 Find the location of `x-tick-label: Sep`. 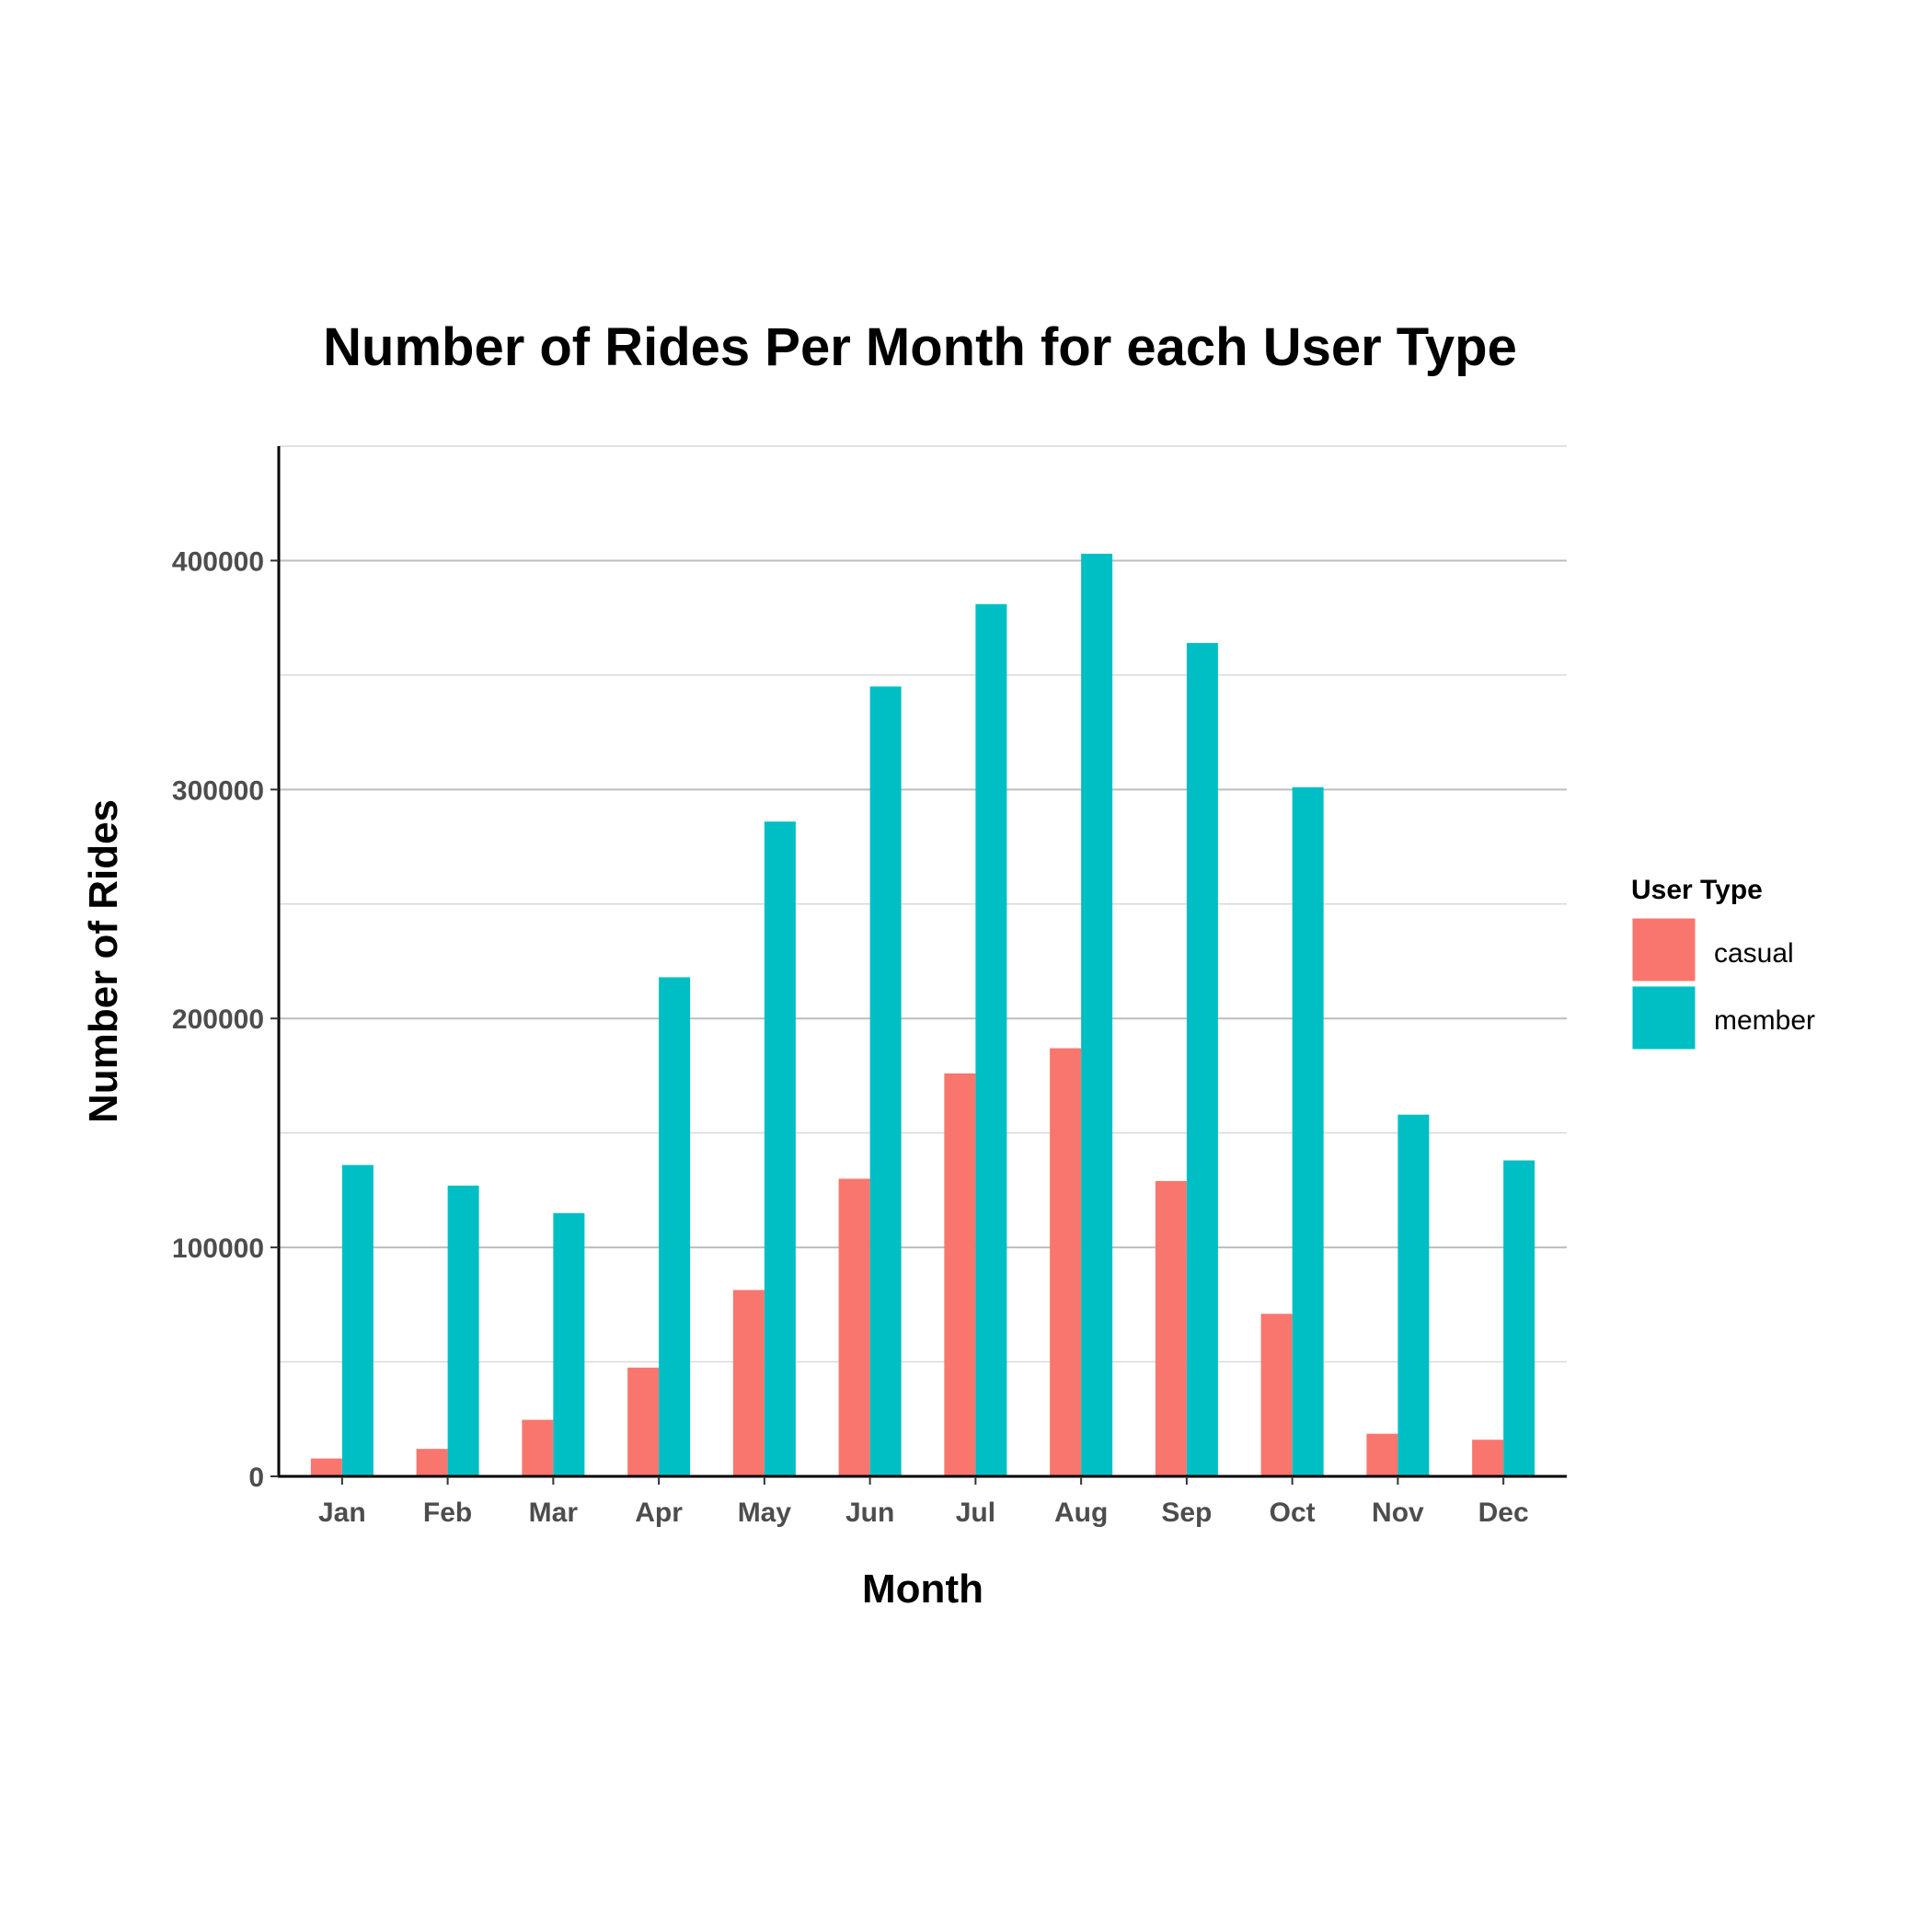

x-tick-label: Sep is located at coordinates (1186, 1513).